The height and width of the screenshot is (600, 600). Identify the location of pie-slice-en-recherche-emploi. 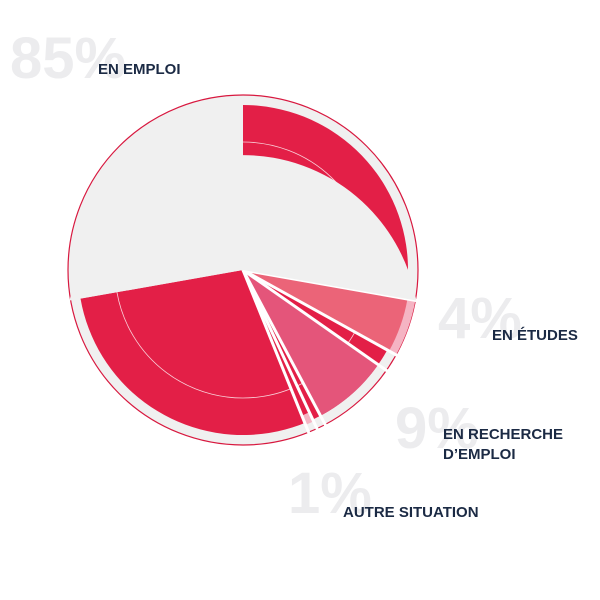
(311, 343).